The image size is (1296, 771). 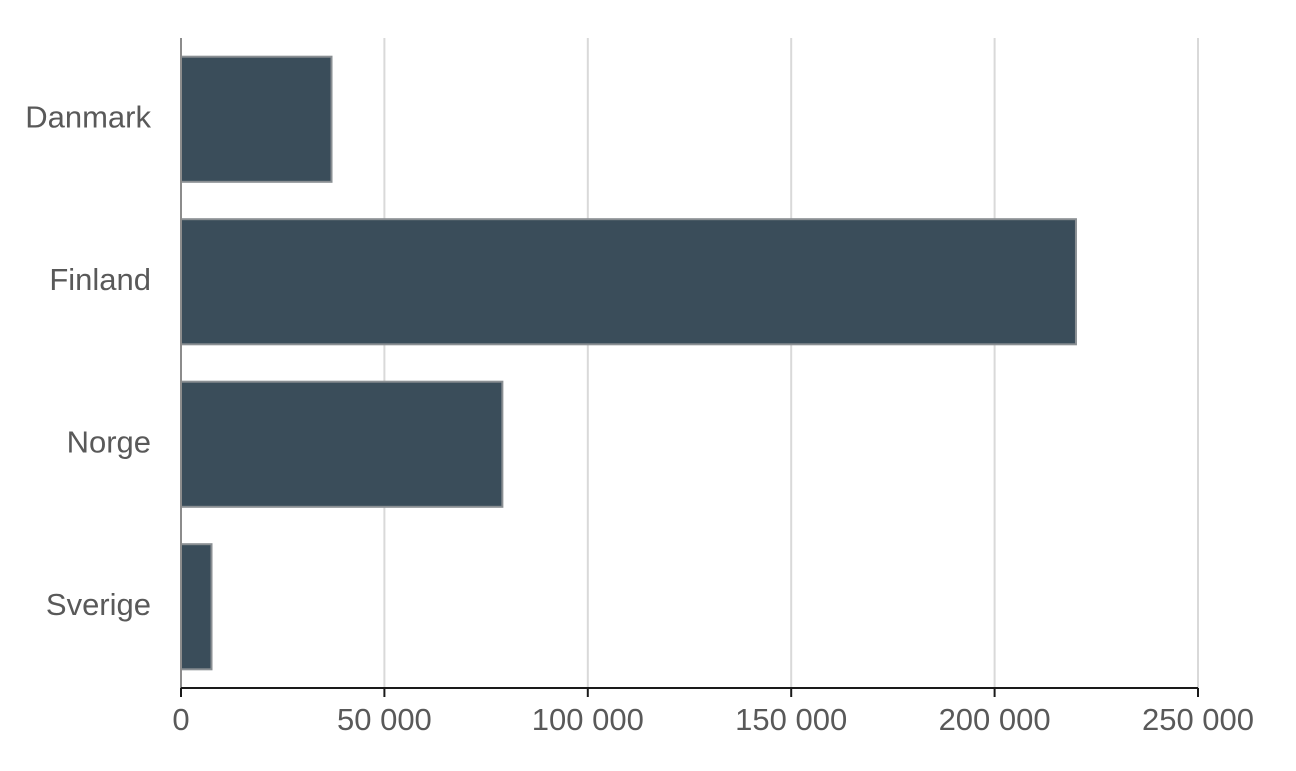 I want to click on bar-finland, so click(x=628, y=282).